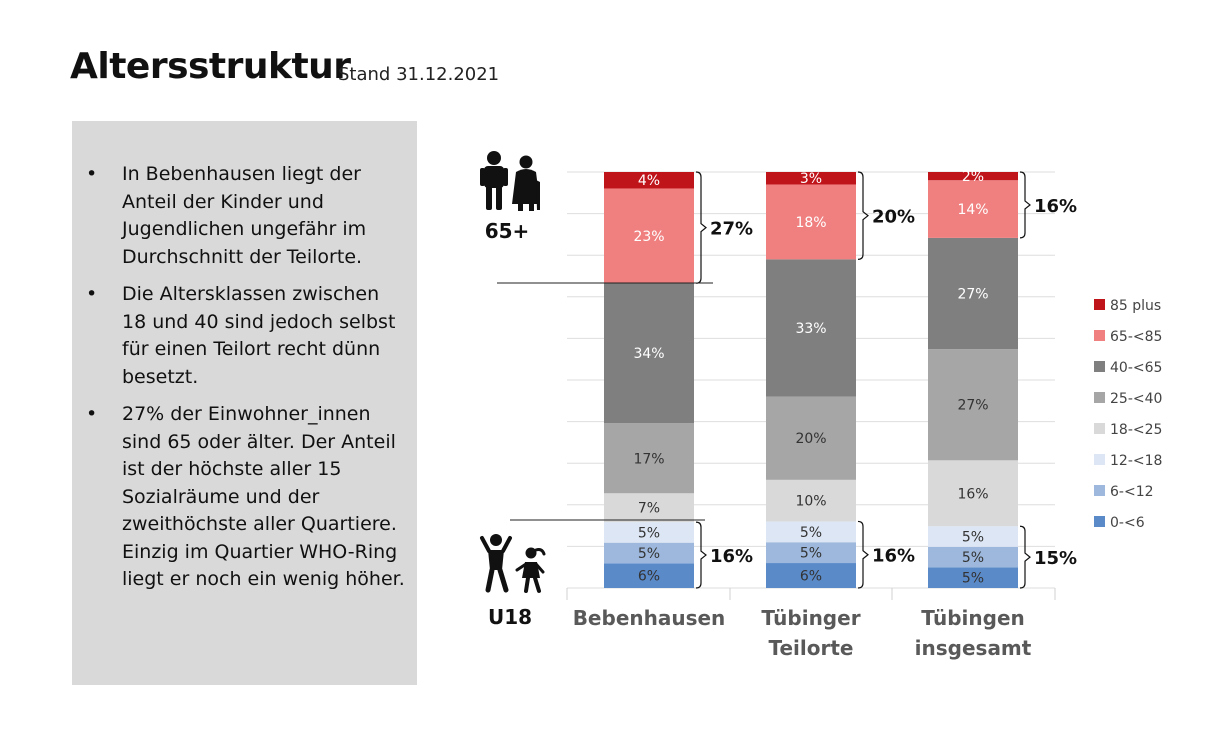  I want to click on data-label: 23%, so click(648, 237).